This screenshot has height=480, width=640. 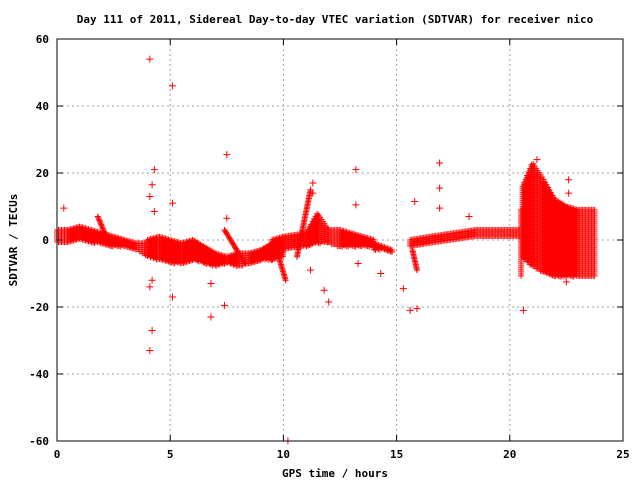 I want to click on x-tick-label: 0, so click(x=57, y=454).